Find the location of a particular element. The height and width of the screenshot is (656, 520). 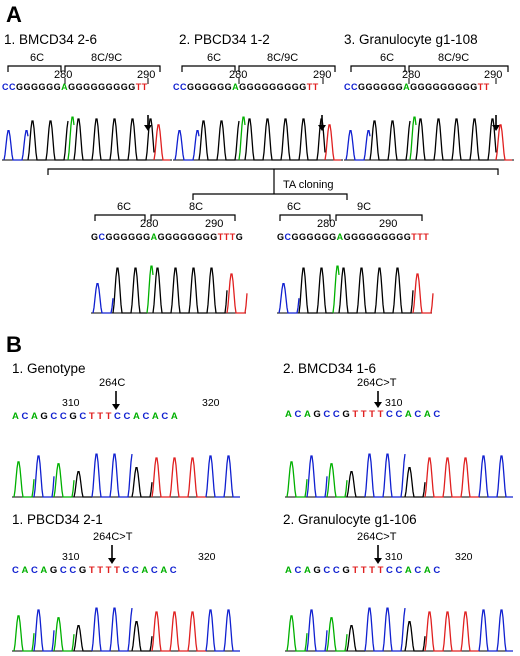

mutation-label: 264C>T is located at coordinates (377, 537).